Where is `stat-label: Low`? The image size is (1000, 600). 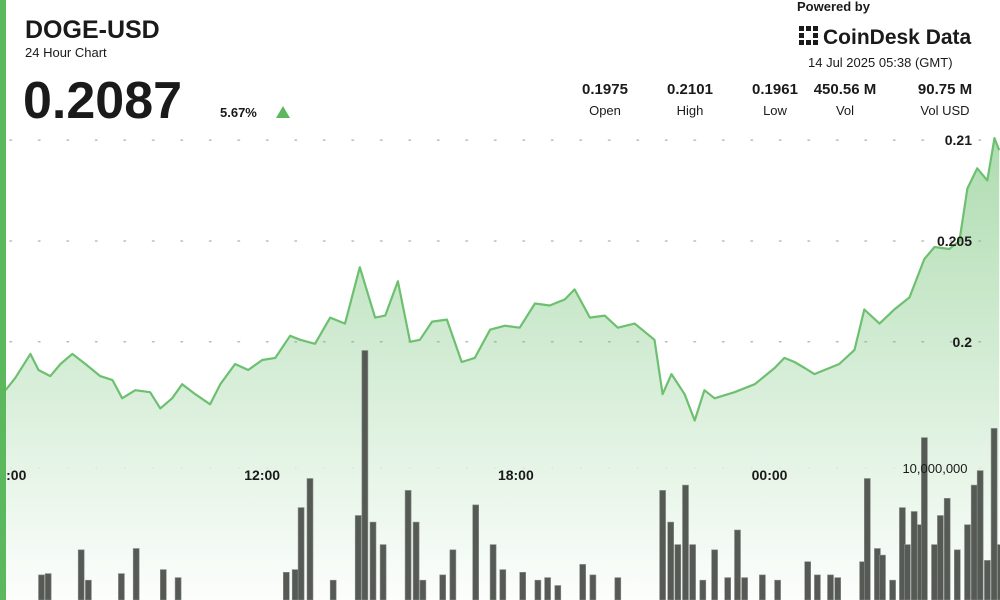
stat-label: Low is located at coordinates (775, 110).